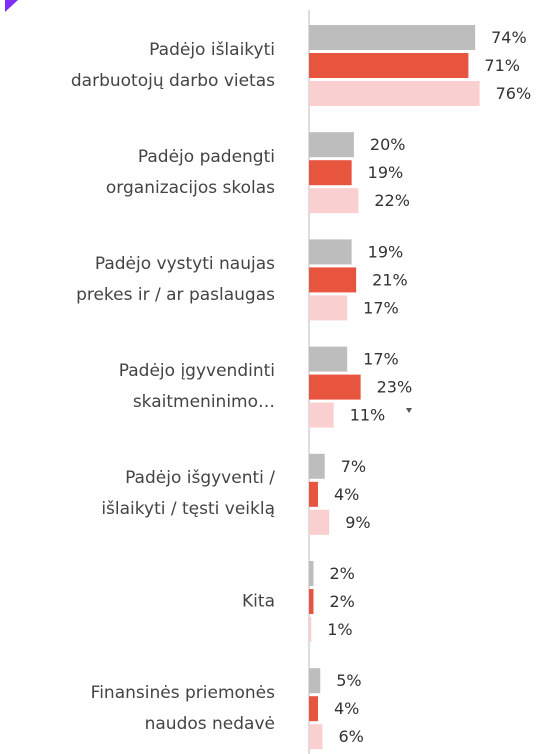 The height and width of the screenshot is (754, 545). Describe the element at coordinates (350, 736) in the screenshot. I see `value-label: 6%` at that location.